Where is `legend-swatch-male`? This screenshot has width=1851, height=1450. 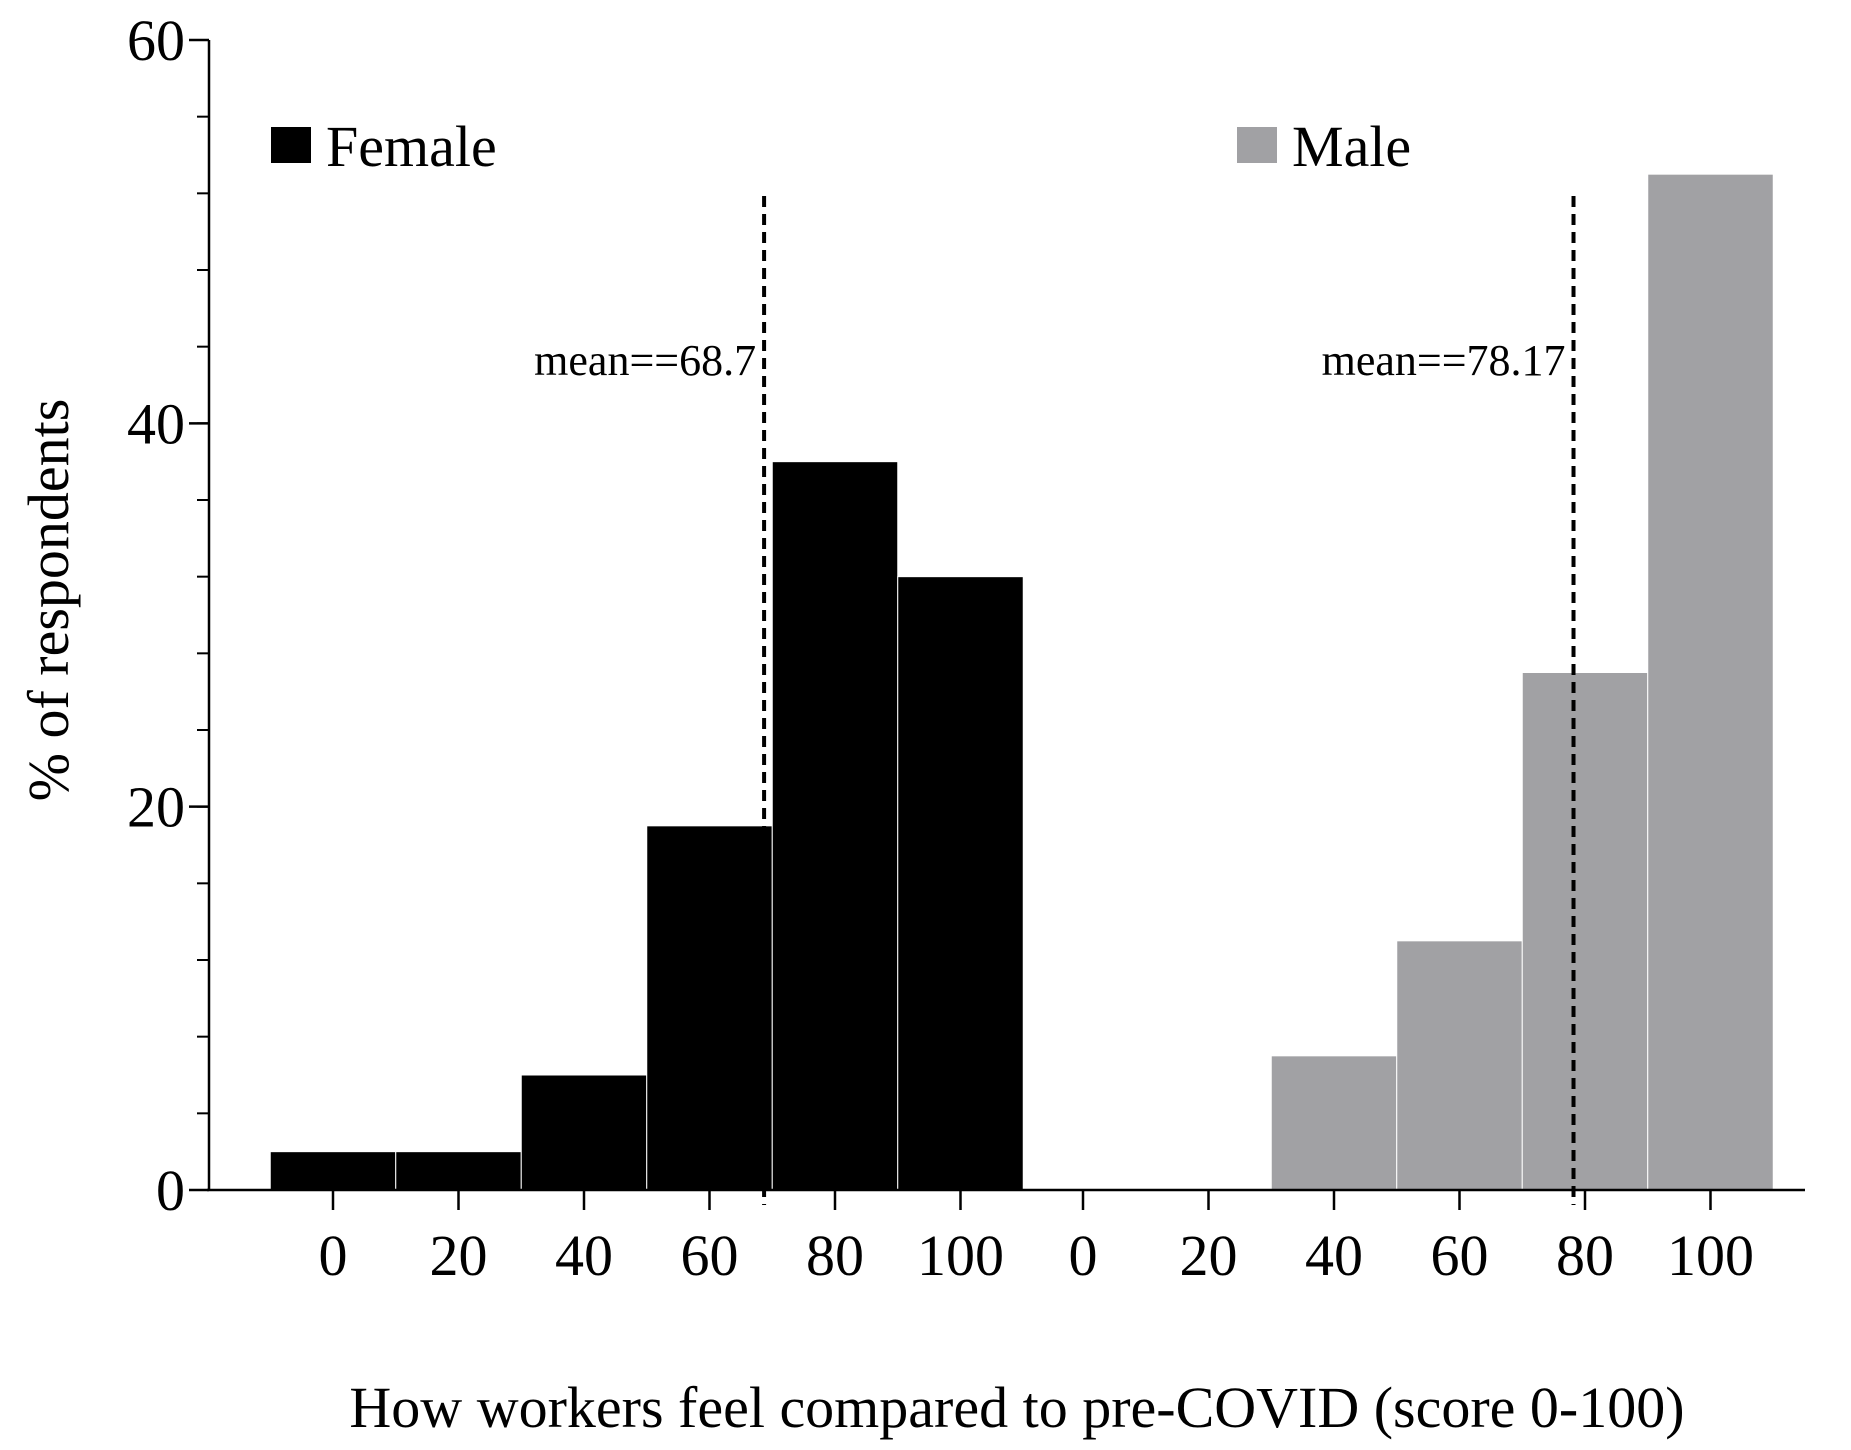
legend-swatch-male is located at coordinates (1257, 145).